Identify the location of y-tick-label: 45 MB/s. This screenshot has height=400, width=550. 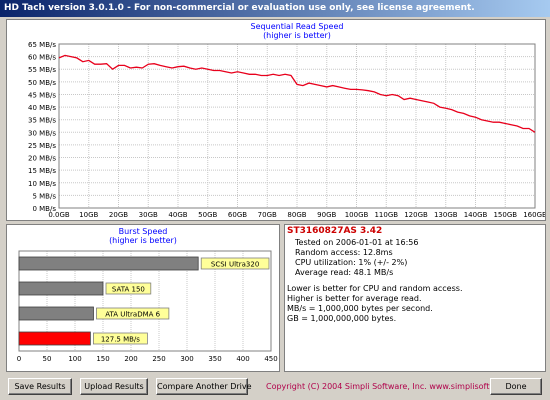
(42, 95).